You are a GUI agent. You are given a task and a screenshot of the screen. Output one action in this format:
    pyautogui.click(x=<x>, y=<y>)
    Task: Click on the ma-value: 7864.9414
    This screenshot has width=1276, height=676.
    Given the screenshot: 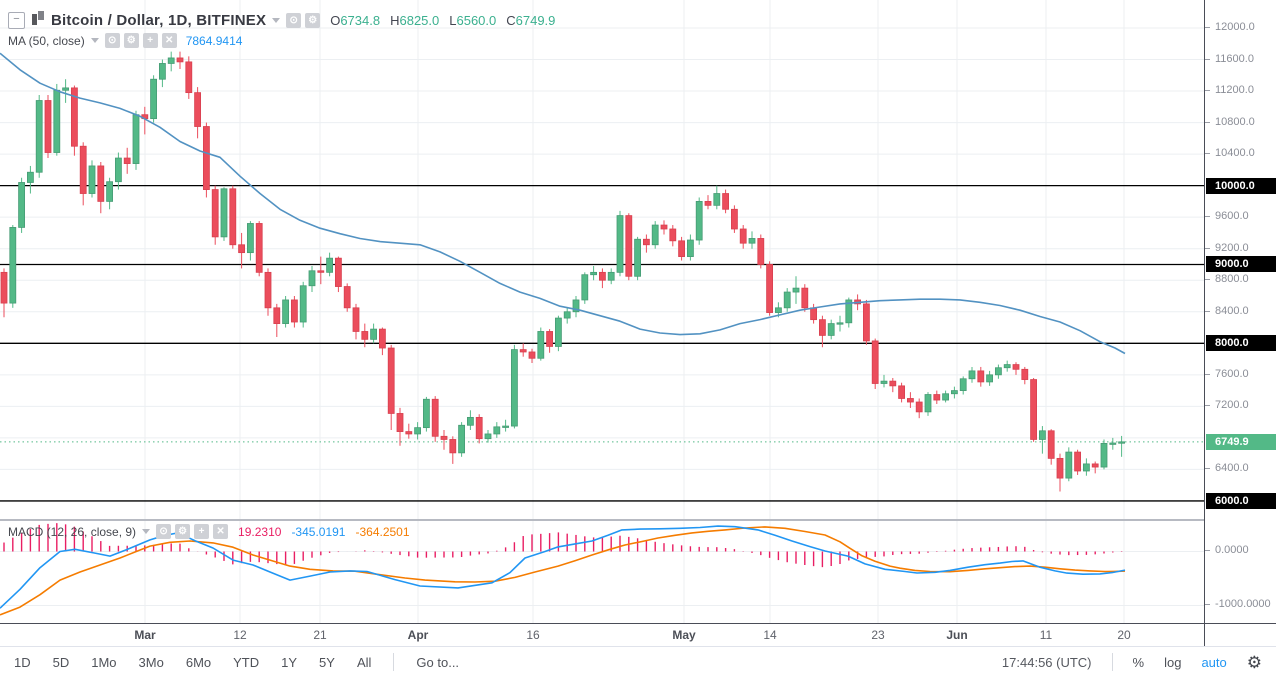 What is the action you would take?
    pyautogui.click(x=214, y=40)
    